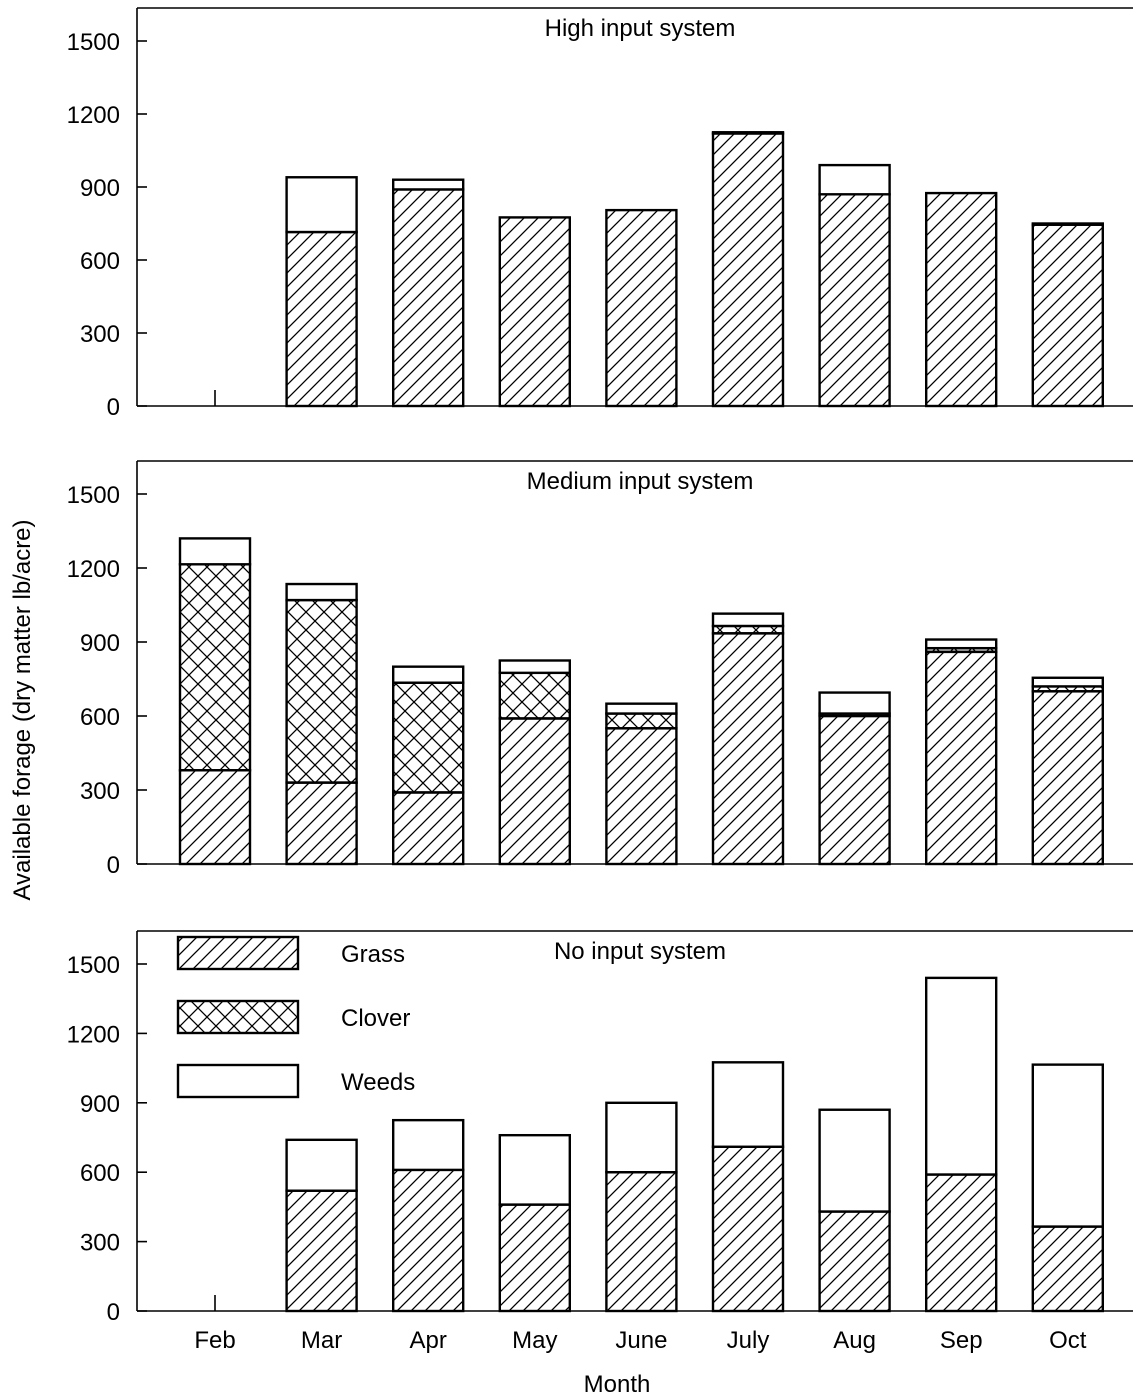 Image resolution: width=1133 pixels, height=1399 pixels. What do you see at coordinates (640, 28) in the screenshot?
I see `panel-title: High input system` at bounding box center [640, 28].